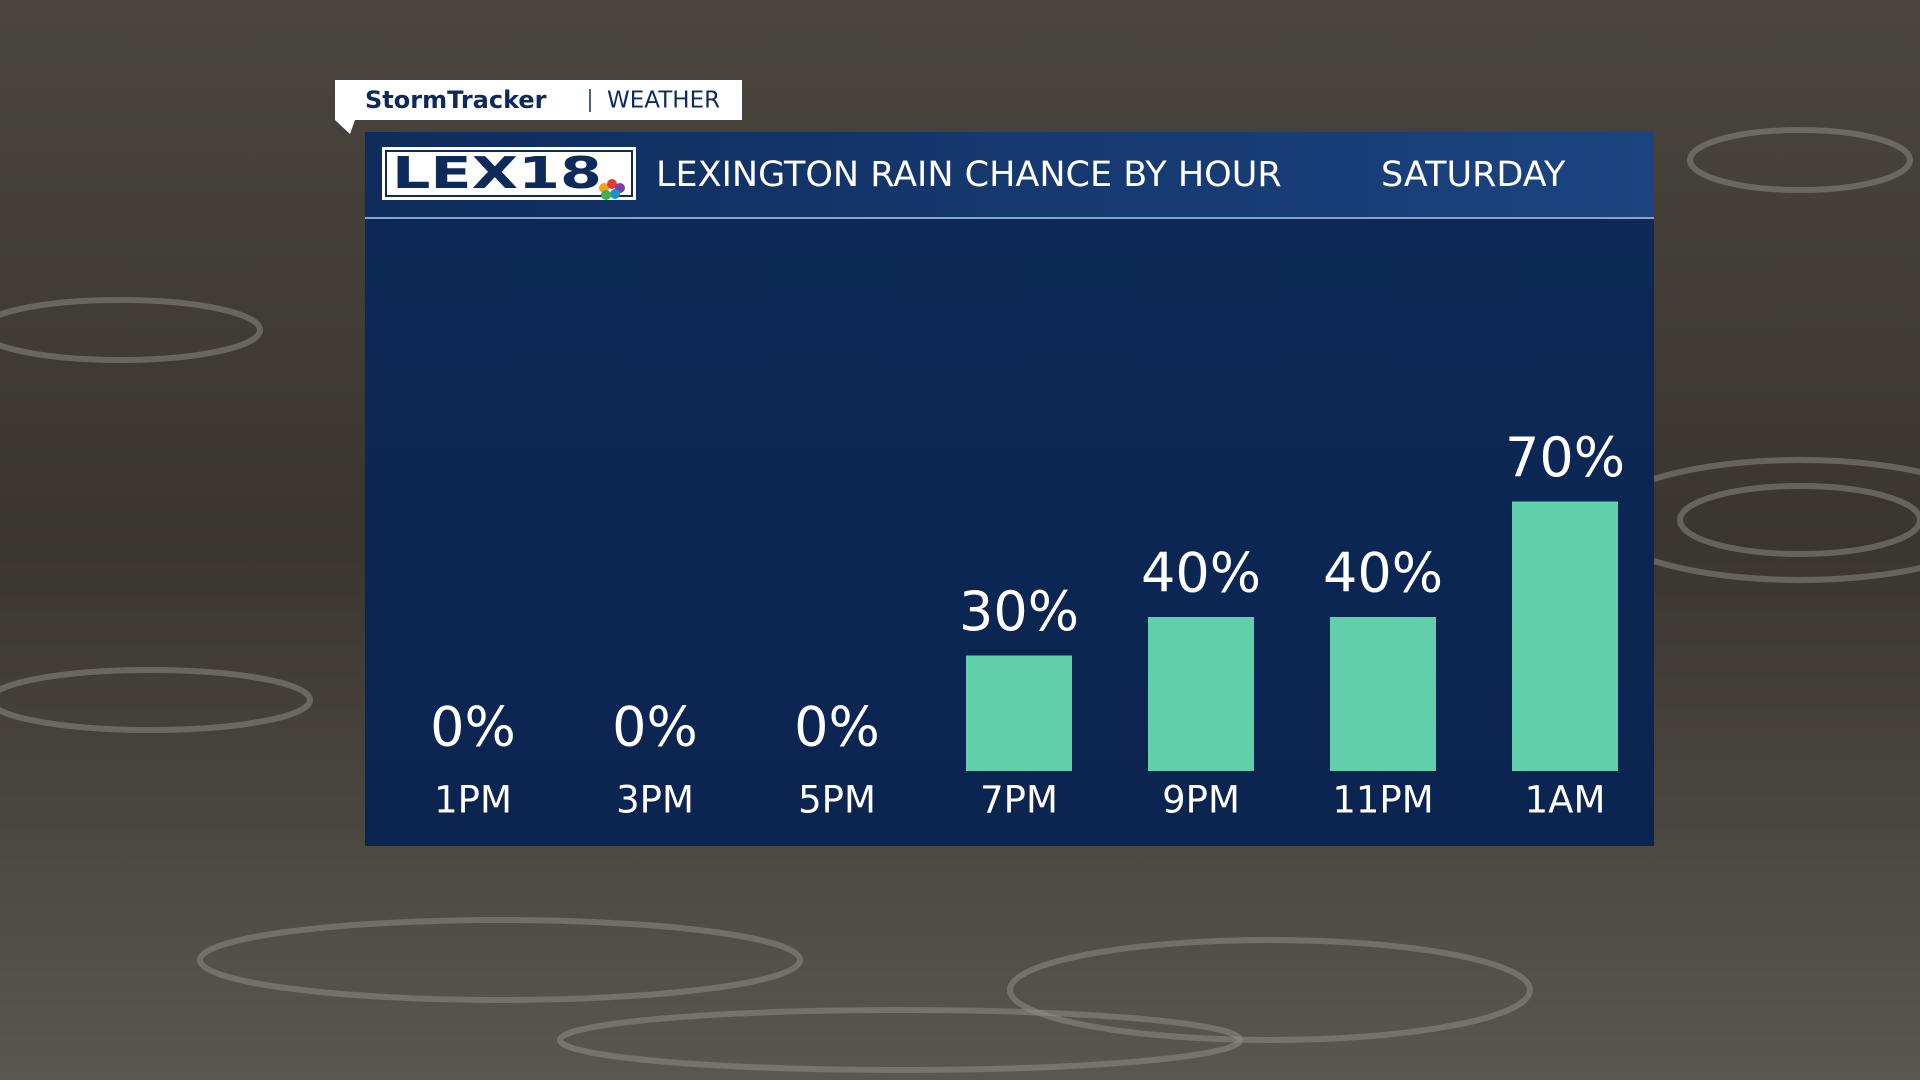 This screenshot has height=1080, width=1920. Describe the element at coordinates (1201, 800) in the screenshot. I see `x-tick-label: 9PM` at that location.